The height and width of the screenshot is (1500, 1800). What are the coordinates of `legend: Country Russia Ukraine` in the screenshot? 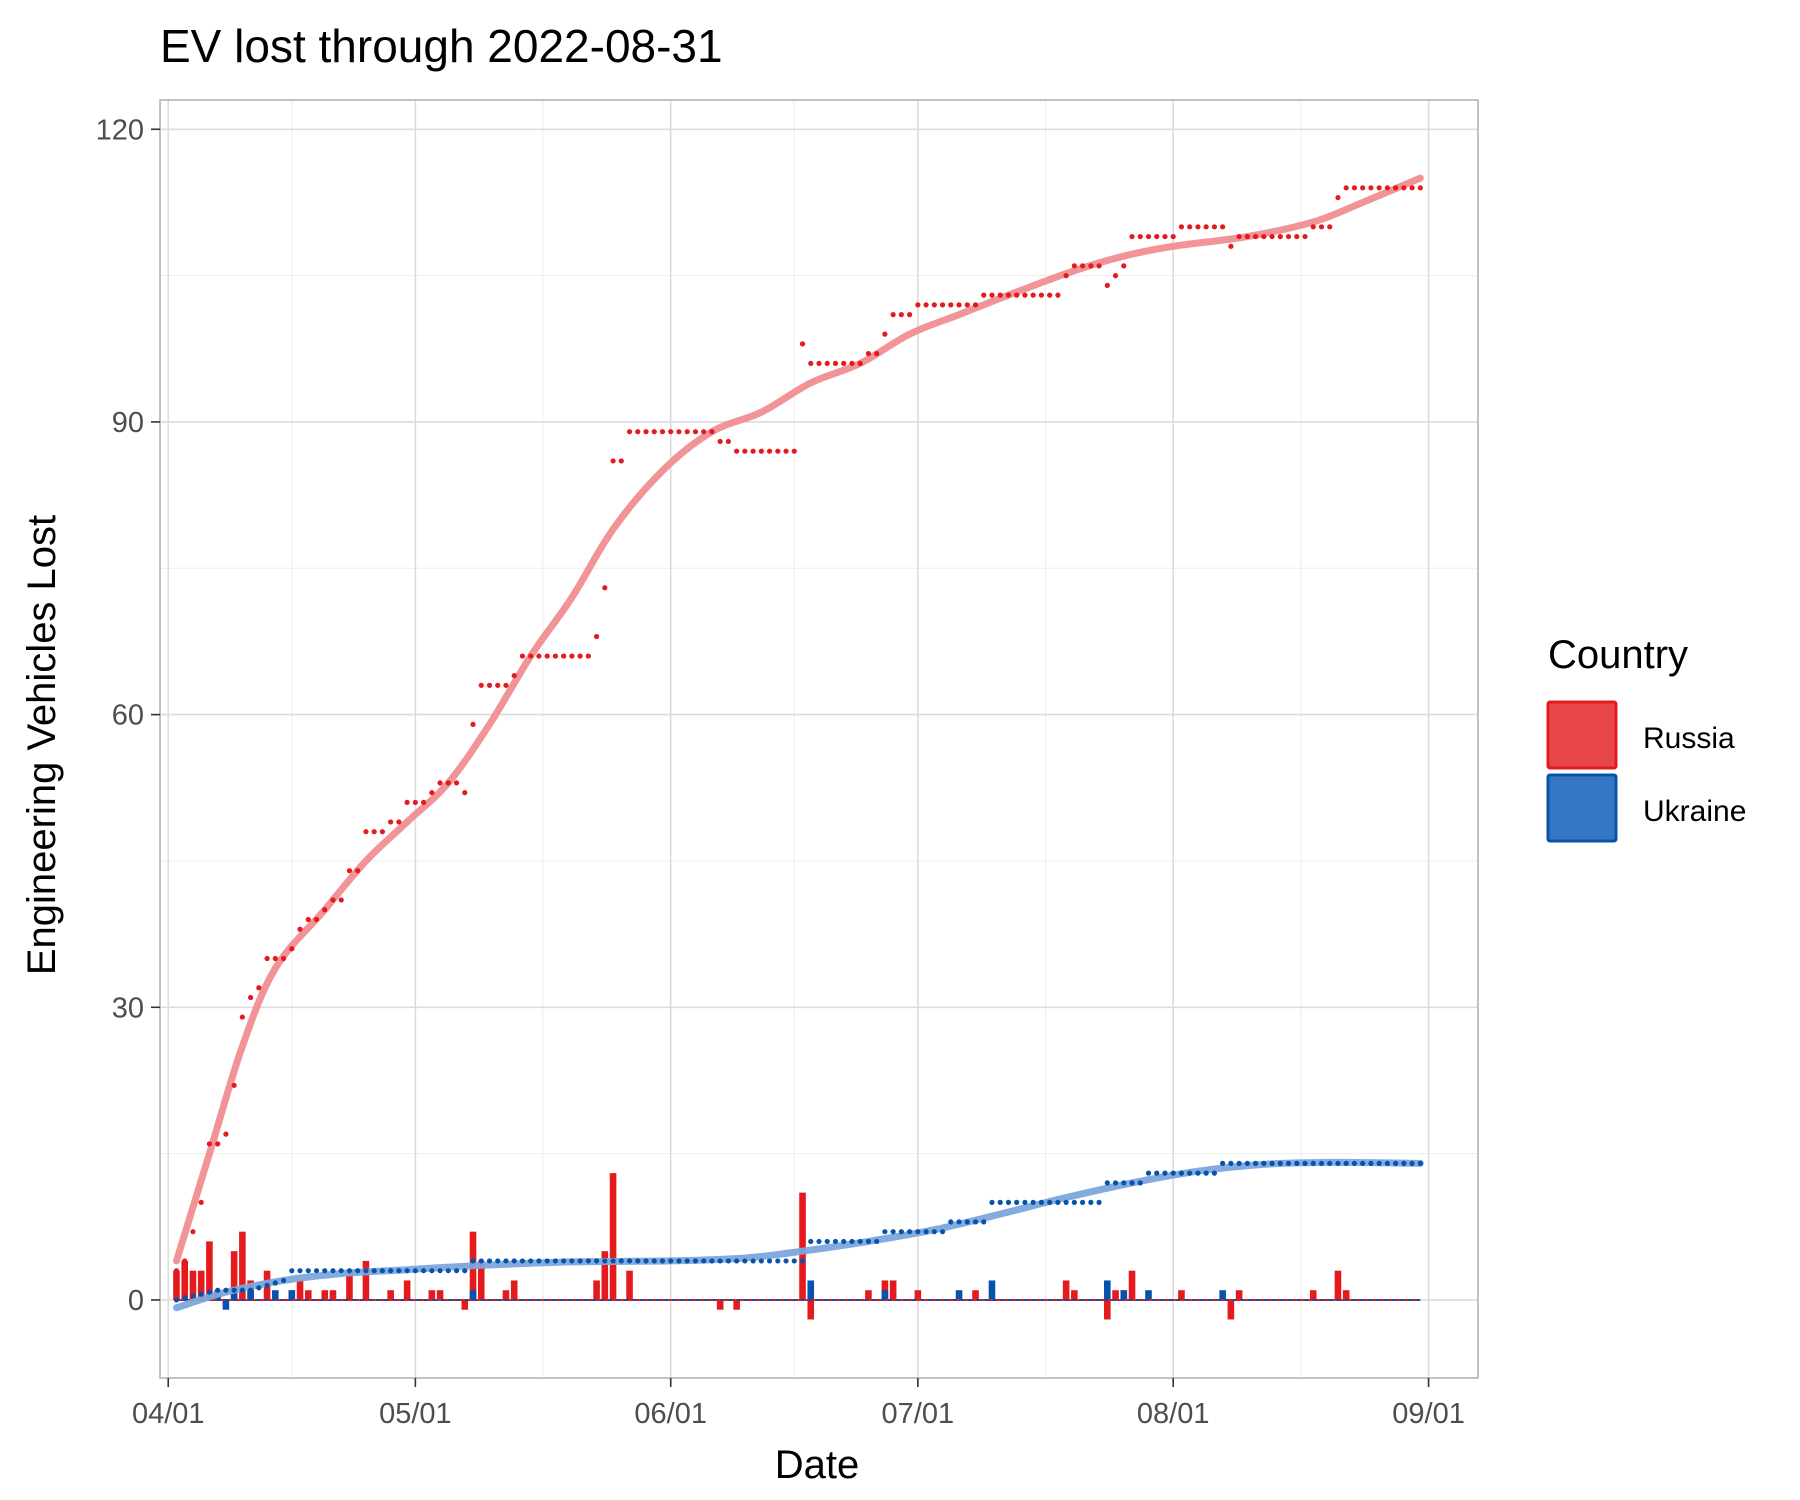 It's located at (1646, 738).